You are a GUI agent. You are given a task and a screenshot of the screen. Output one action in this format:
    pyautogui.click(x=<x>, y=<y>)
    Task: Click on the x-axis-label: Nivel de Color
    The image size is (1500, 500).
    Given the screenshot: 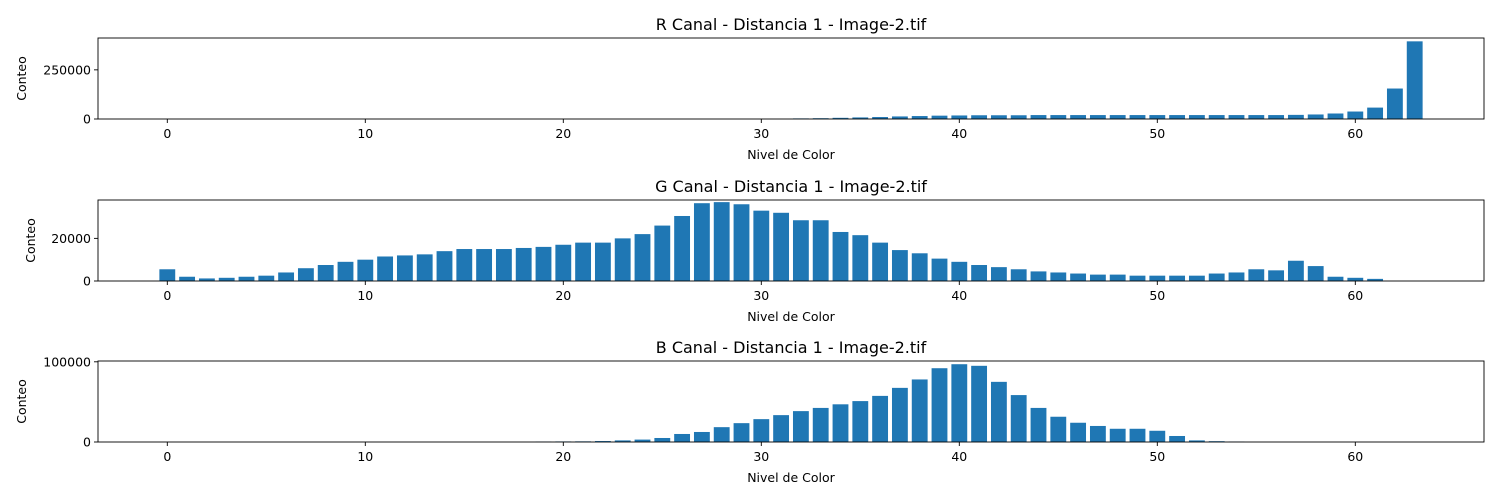 What is the action you would take?
    pyautogui.click(x=791, y=477)
    